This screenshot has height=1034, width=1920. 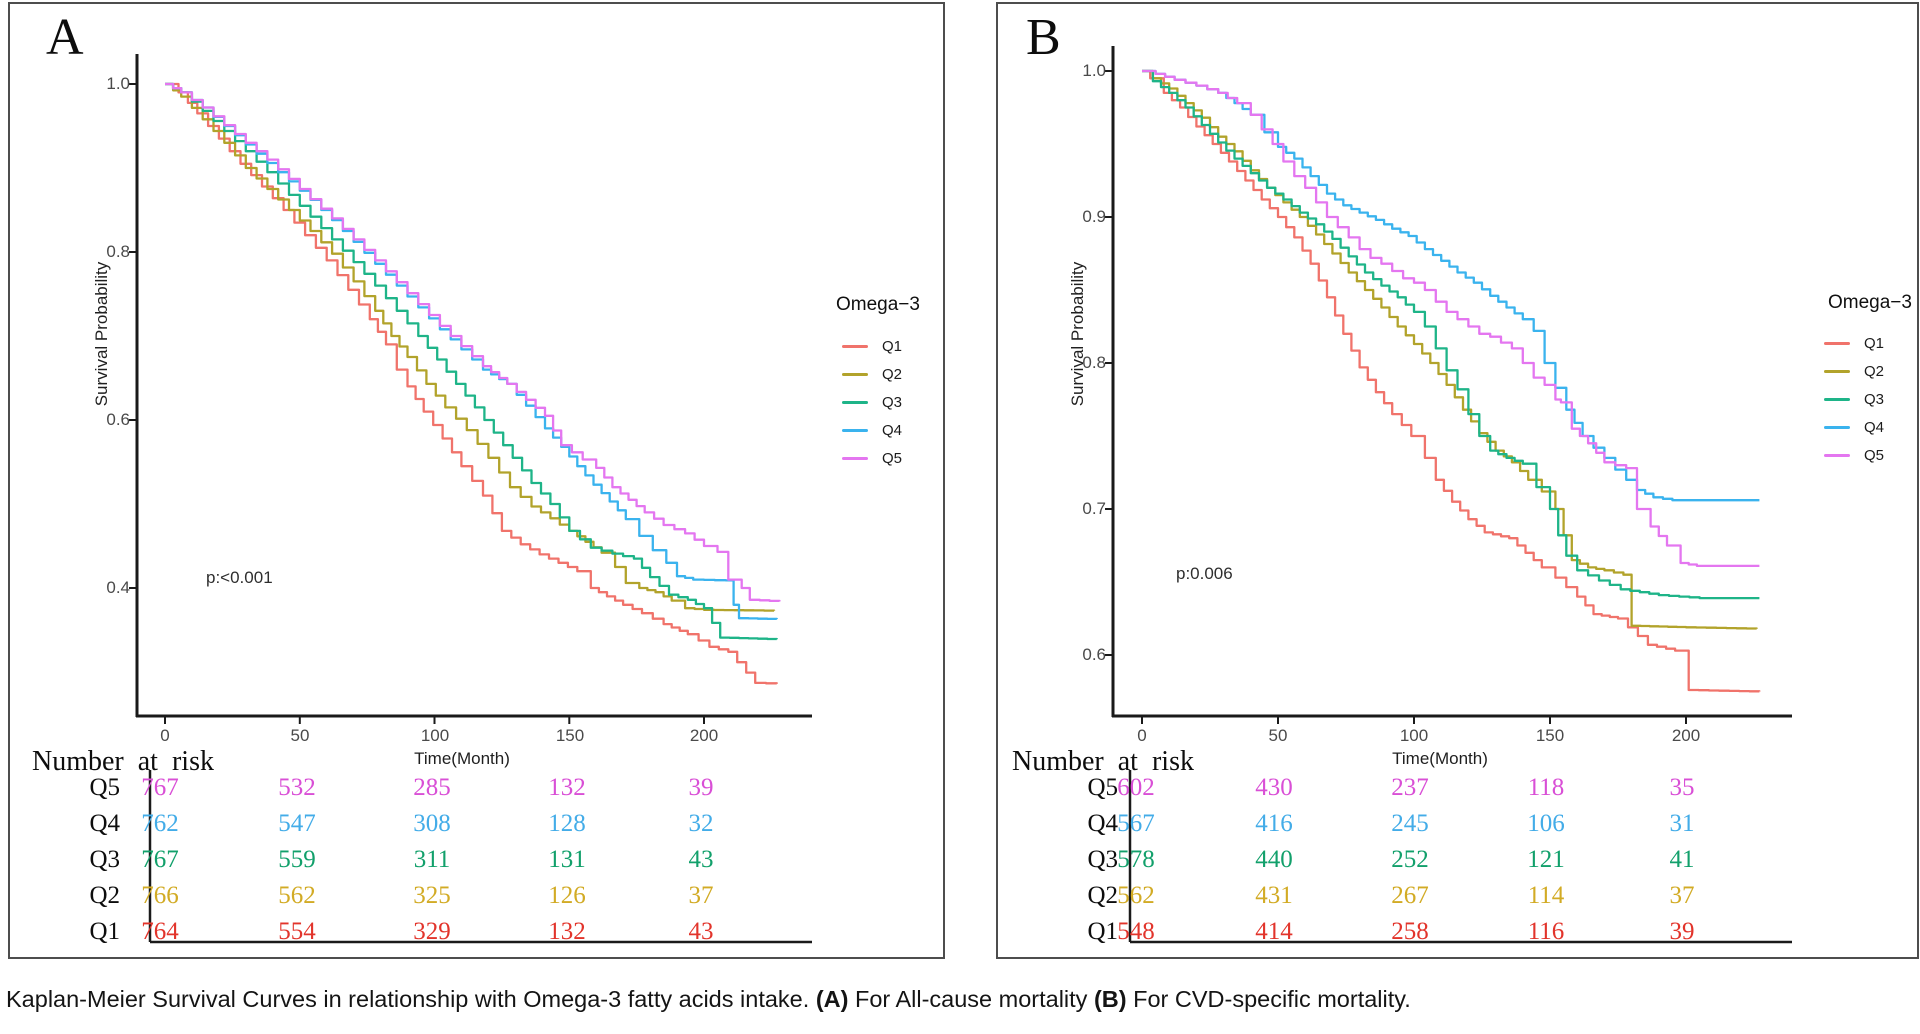 What do you see at coordinates (160, 931) in the screenshot?
I see `risk-count: 764` at bounding box center [160, 931].